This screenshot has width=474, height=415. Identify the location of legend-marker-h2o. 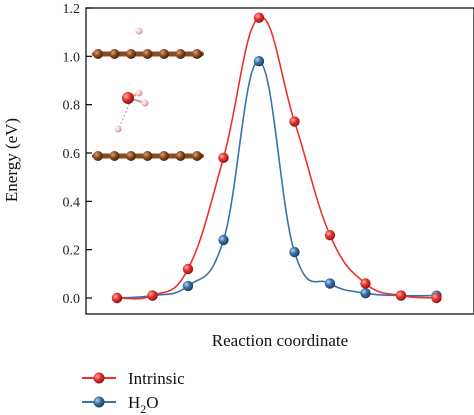
(99, 402).